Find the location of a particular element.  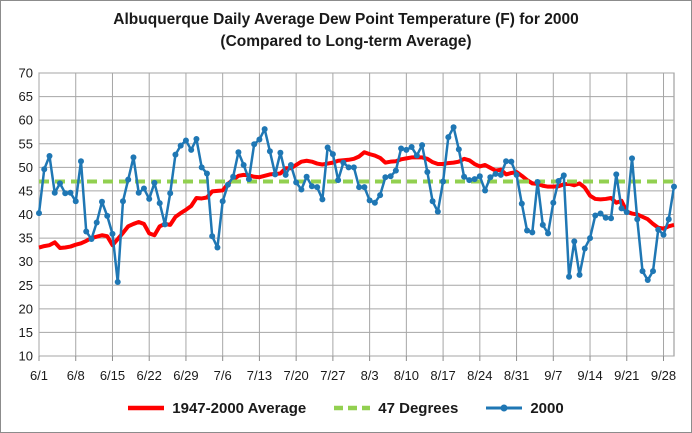

legend-item-2000: 2000 is located at coordinates (525, 408).